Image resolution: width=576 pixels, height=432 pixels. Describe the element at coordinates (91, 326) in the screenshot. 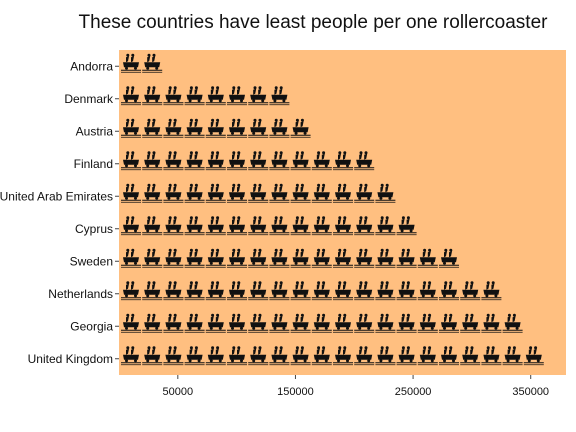

I see `category-label: Georgia` at that location.